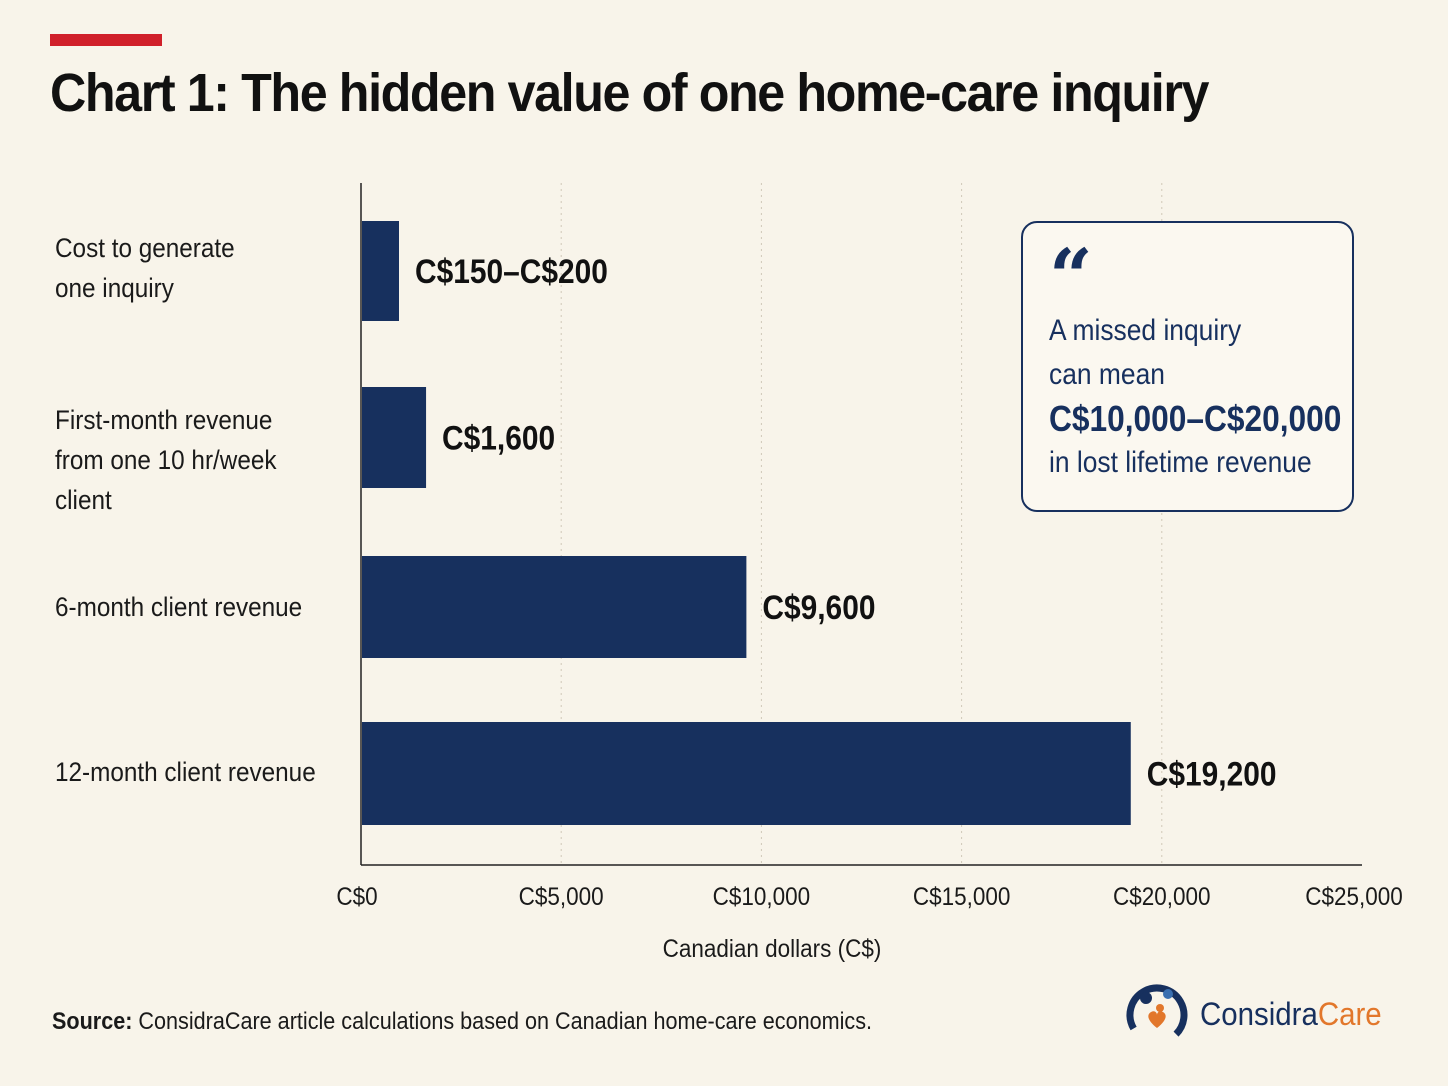  I want to click on logo-wordmark: ConsidraCare, so click(1291, 1014).